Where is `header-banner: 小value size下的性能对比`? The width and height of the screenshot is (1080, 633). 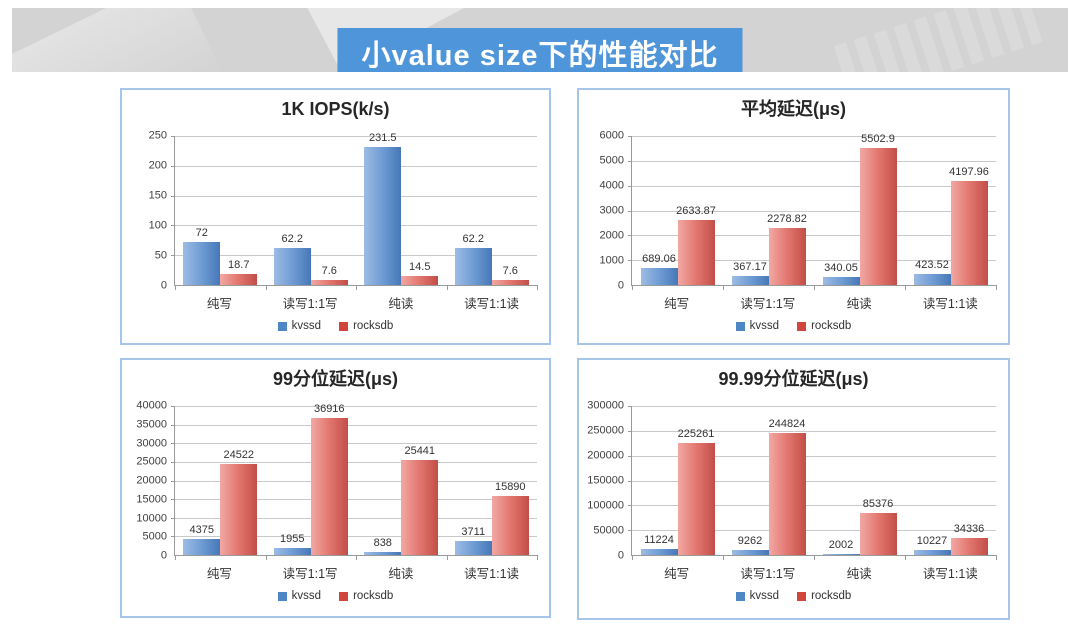
header-banner: 小value size下的性能对比 is located at coordinates (540, 40).